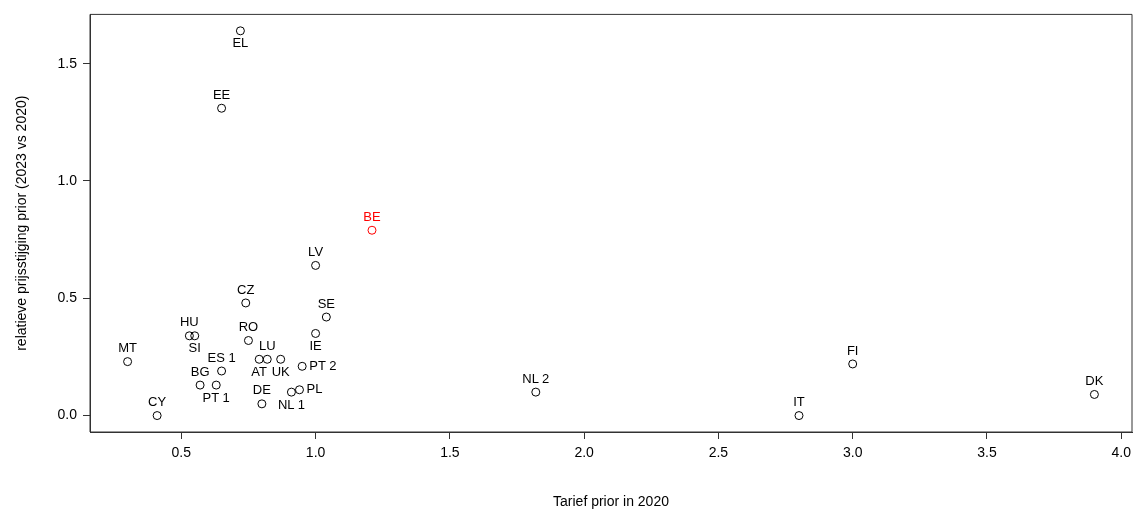  What do you see at coordinates (852, 452) in the screenshot?
I see `x-tick-label: 3.0` at bounding box center [852, 452].